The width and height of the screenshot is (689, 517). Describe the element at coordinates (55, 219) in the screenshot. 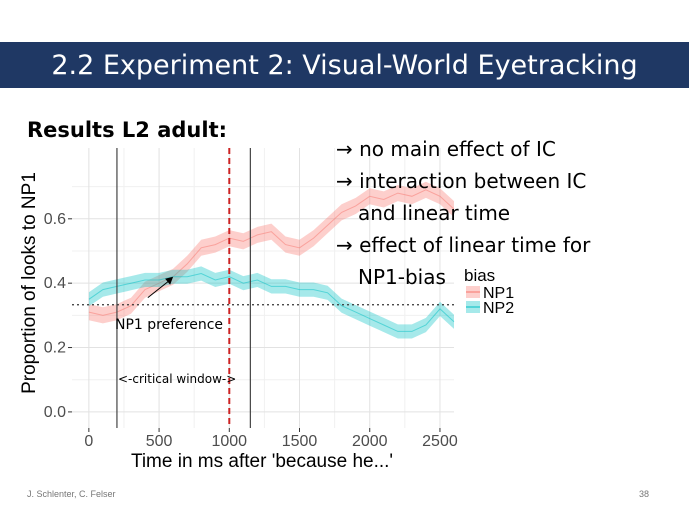

I see `y-tick-label: 0.6` at that location.